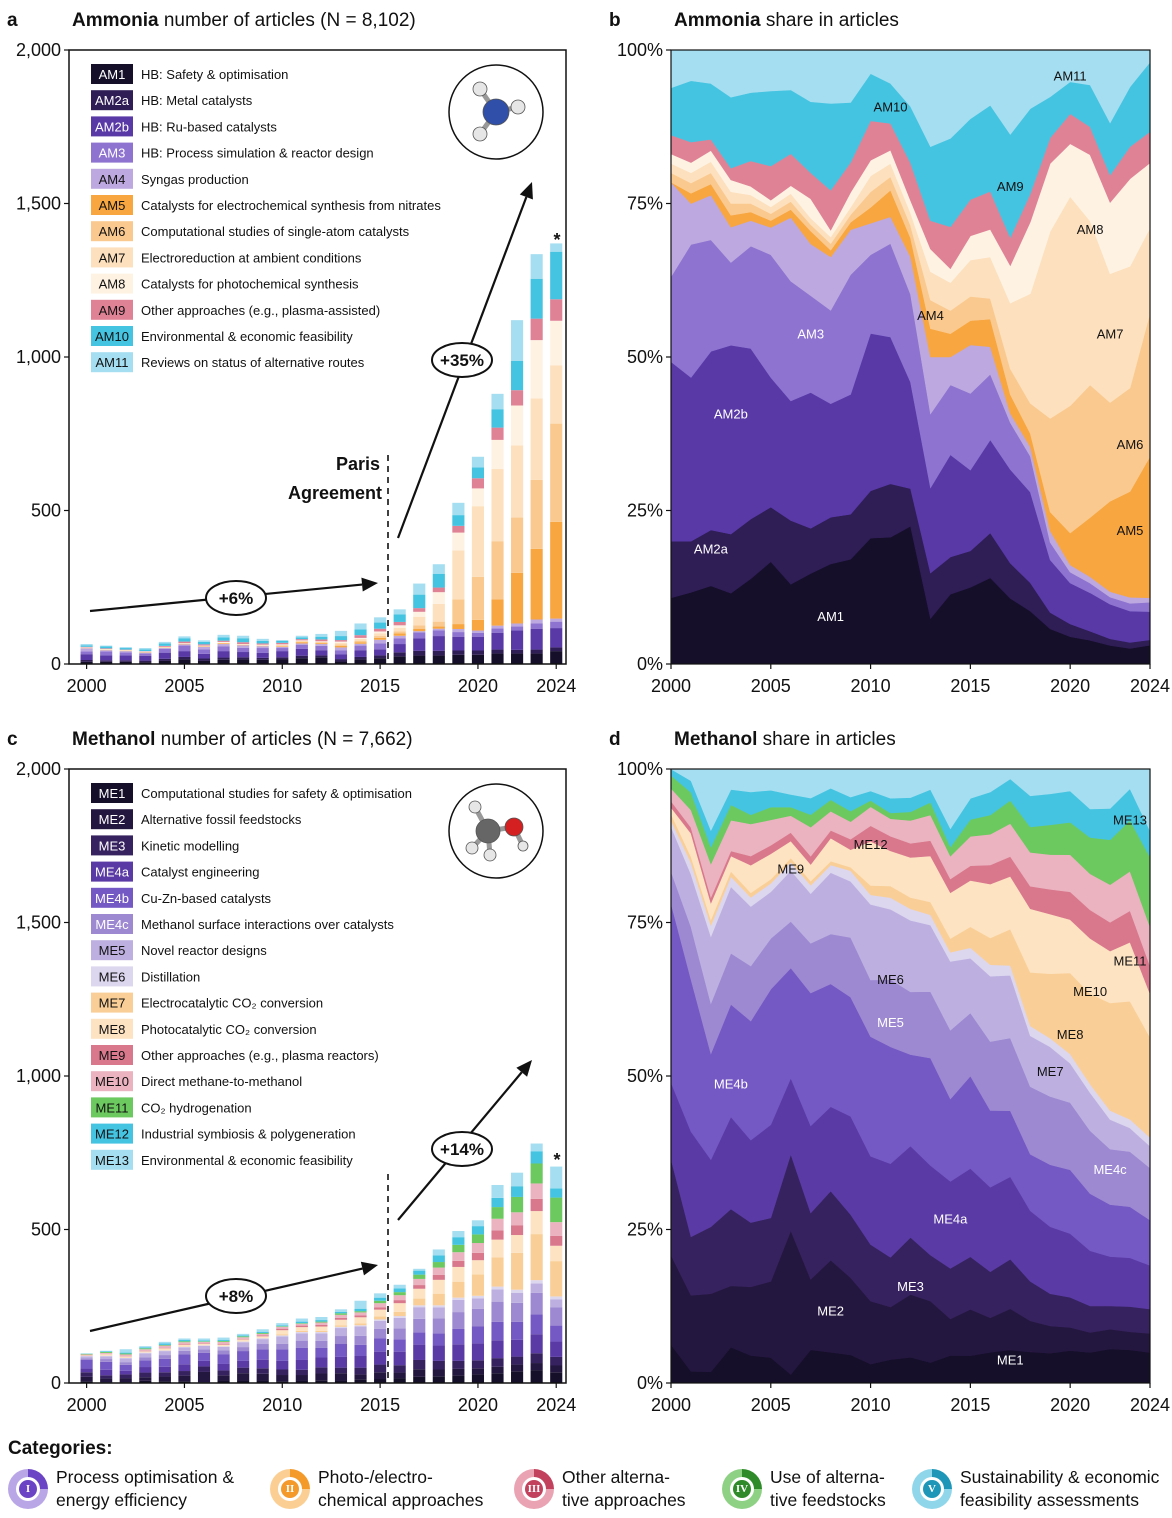 This screenshot has height=1518, width=1172. I want to click on legend-label-me9: Other approaches (e.g., plasma reactors), so click(260, 1055).